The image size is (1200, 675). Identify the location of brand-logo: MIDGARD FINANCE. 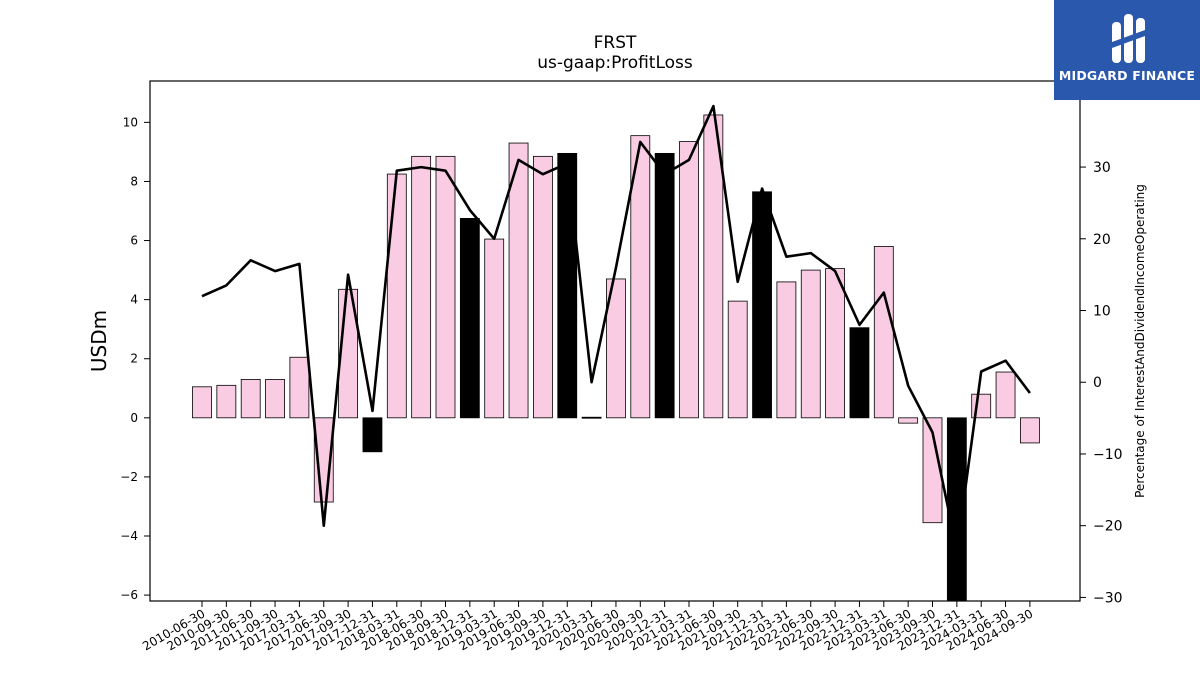
(1127, 50).